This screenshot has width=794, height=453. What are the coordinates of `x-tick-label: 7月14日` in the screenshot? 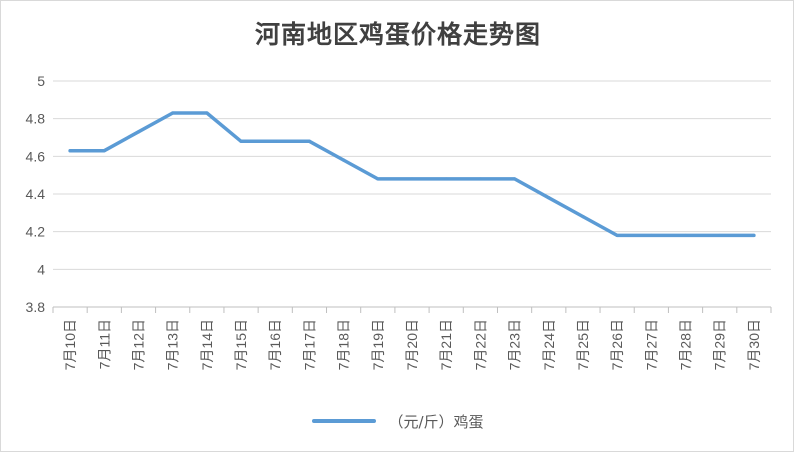 It's located at (207, 344).